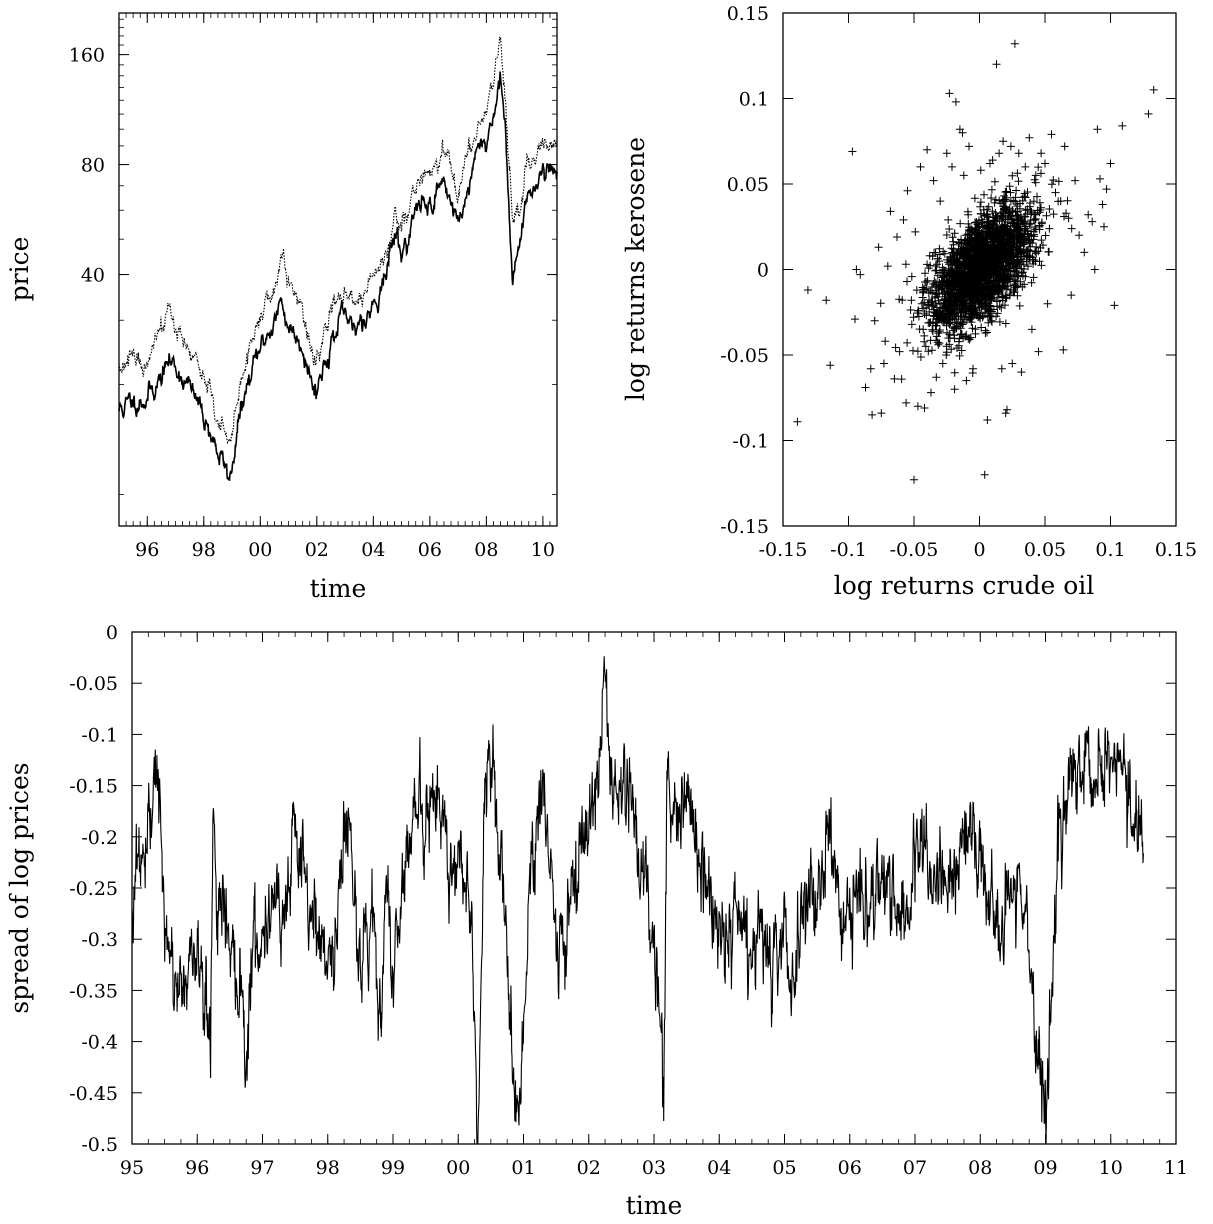 The width and height of the screenshot is (1213, 1224). What do you see at coordinates (87, 56) in the screenshot?
I see `prices-y-tick-label: 160` at bounding box center [87, 56].